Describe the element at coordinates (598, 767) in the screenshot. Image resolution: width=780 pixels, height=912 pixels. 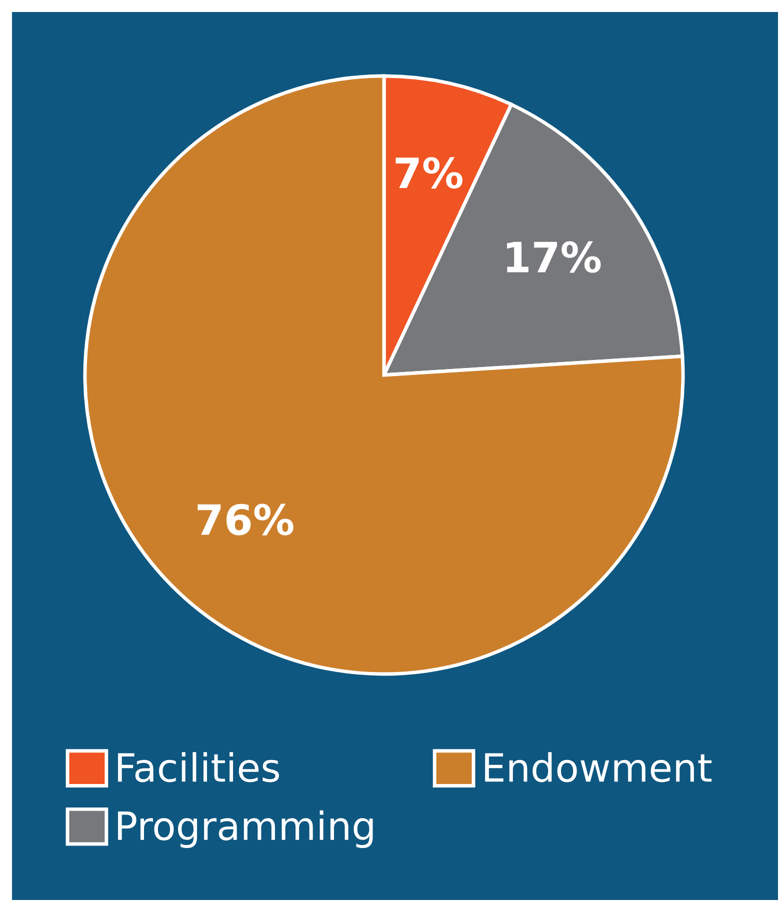
I see `legend-label: Endowment` at that location.